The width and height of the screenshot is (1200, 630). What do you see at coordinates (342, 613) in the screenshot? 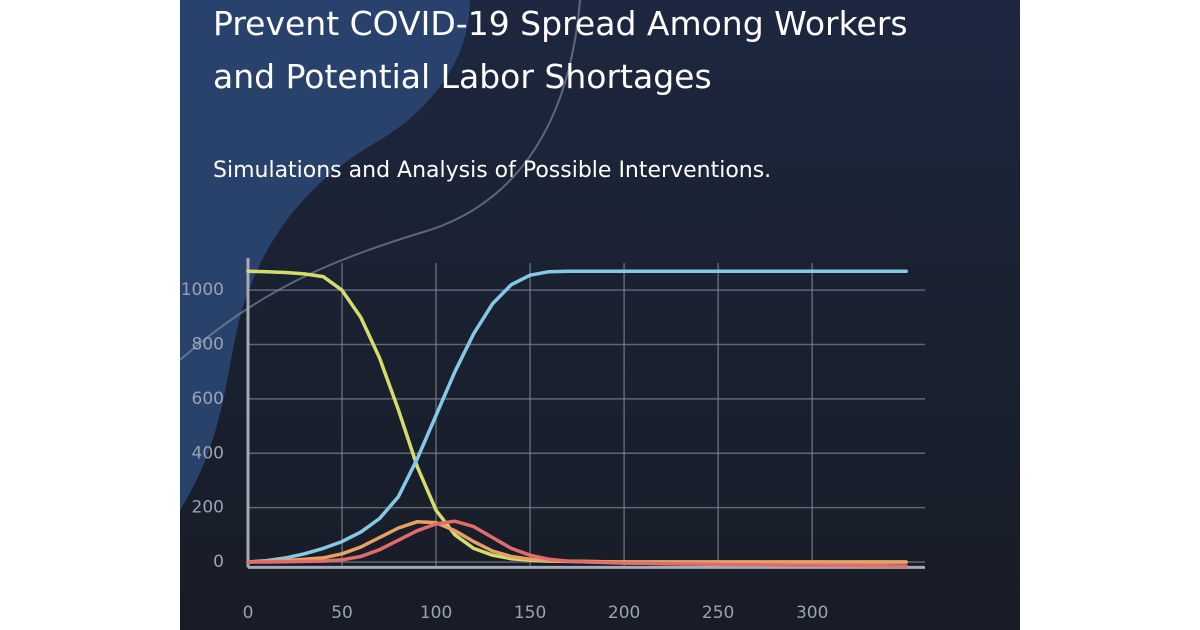
I see `x-tick-label: 50` at bounding box center [342, 613].